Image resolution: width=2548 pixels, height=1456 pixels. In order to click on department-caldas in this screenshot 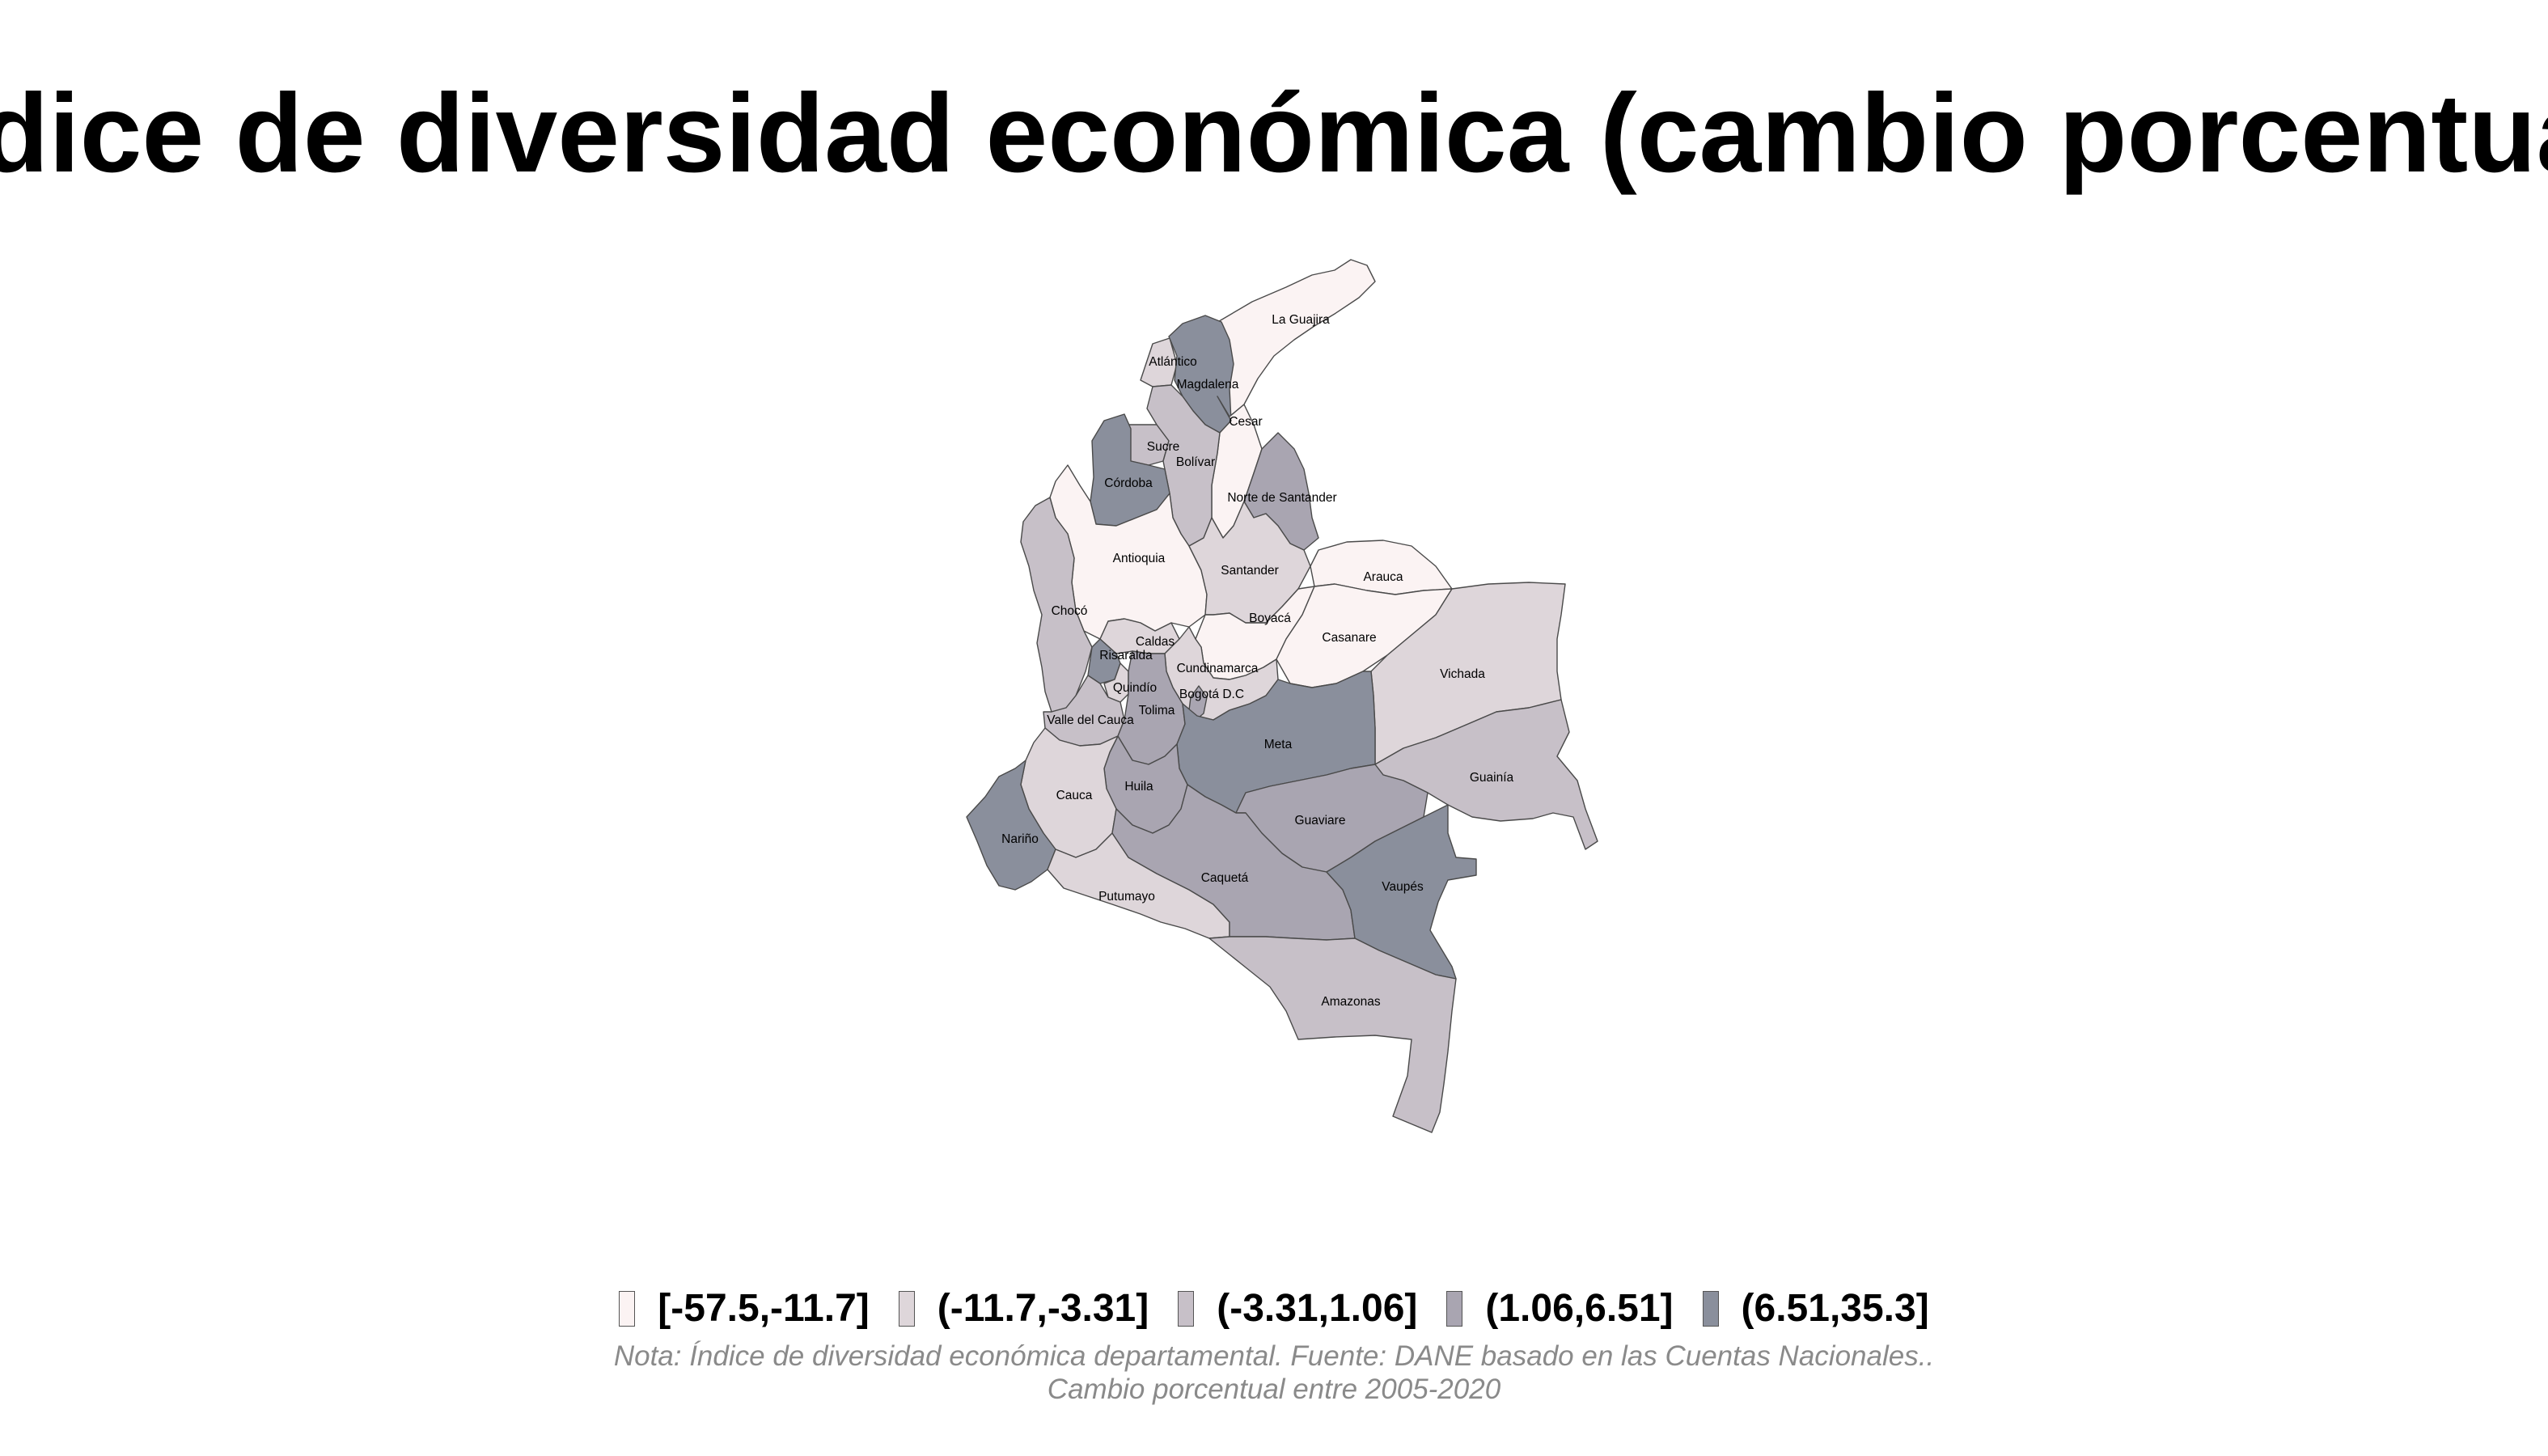, I will do `click(1139, 636)`.